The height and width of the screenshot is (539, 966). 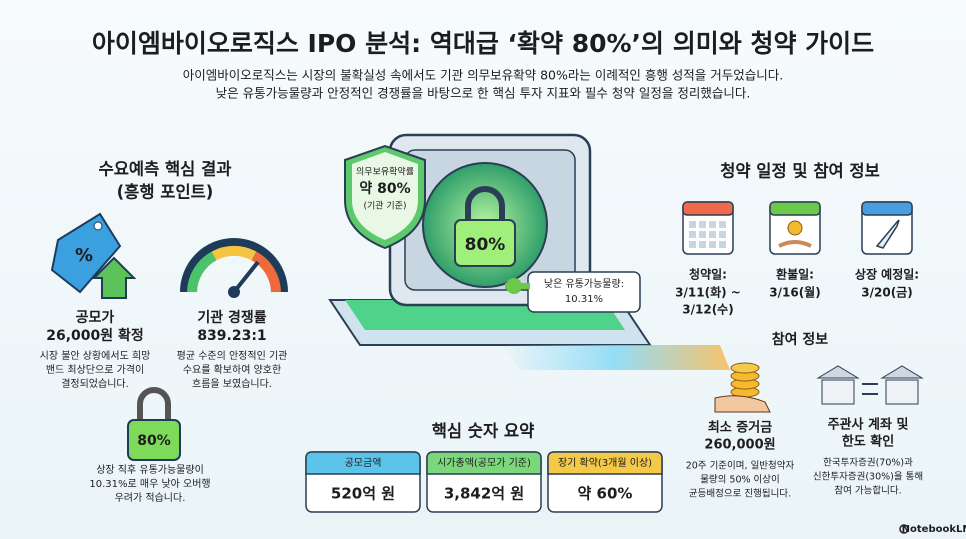 What do you see at coordinates (605, 494) in the screenshot?
I see `card-value: 약 60%` at bounding box center [605, 494].